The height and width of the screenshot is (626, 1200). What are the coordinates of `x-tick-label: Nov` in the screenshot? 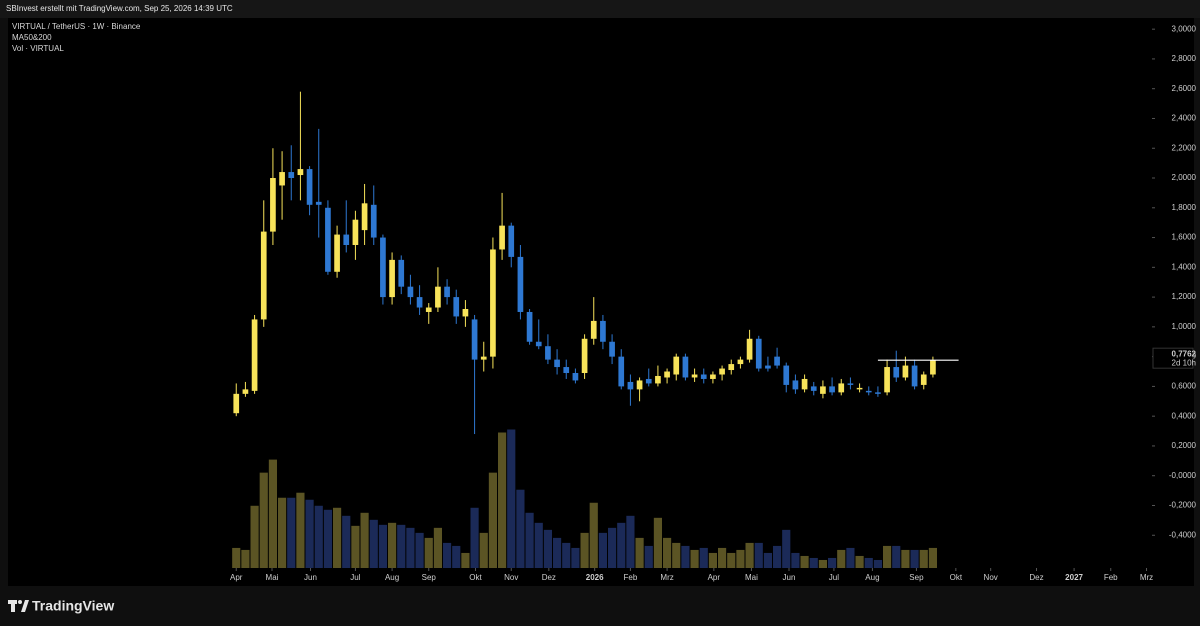 It's located at (511, 577).